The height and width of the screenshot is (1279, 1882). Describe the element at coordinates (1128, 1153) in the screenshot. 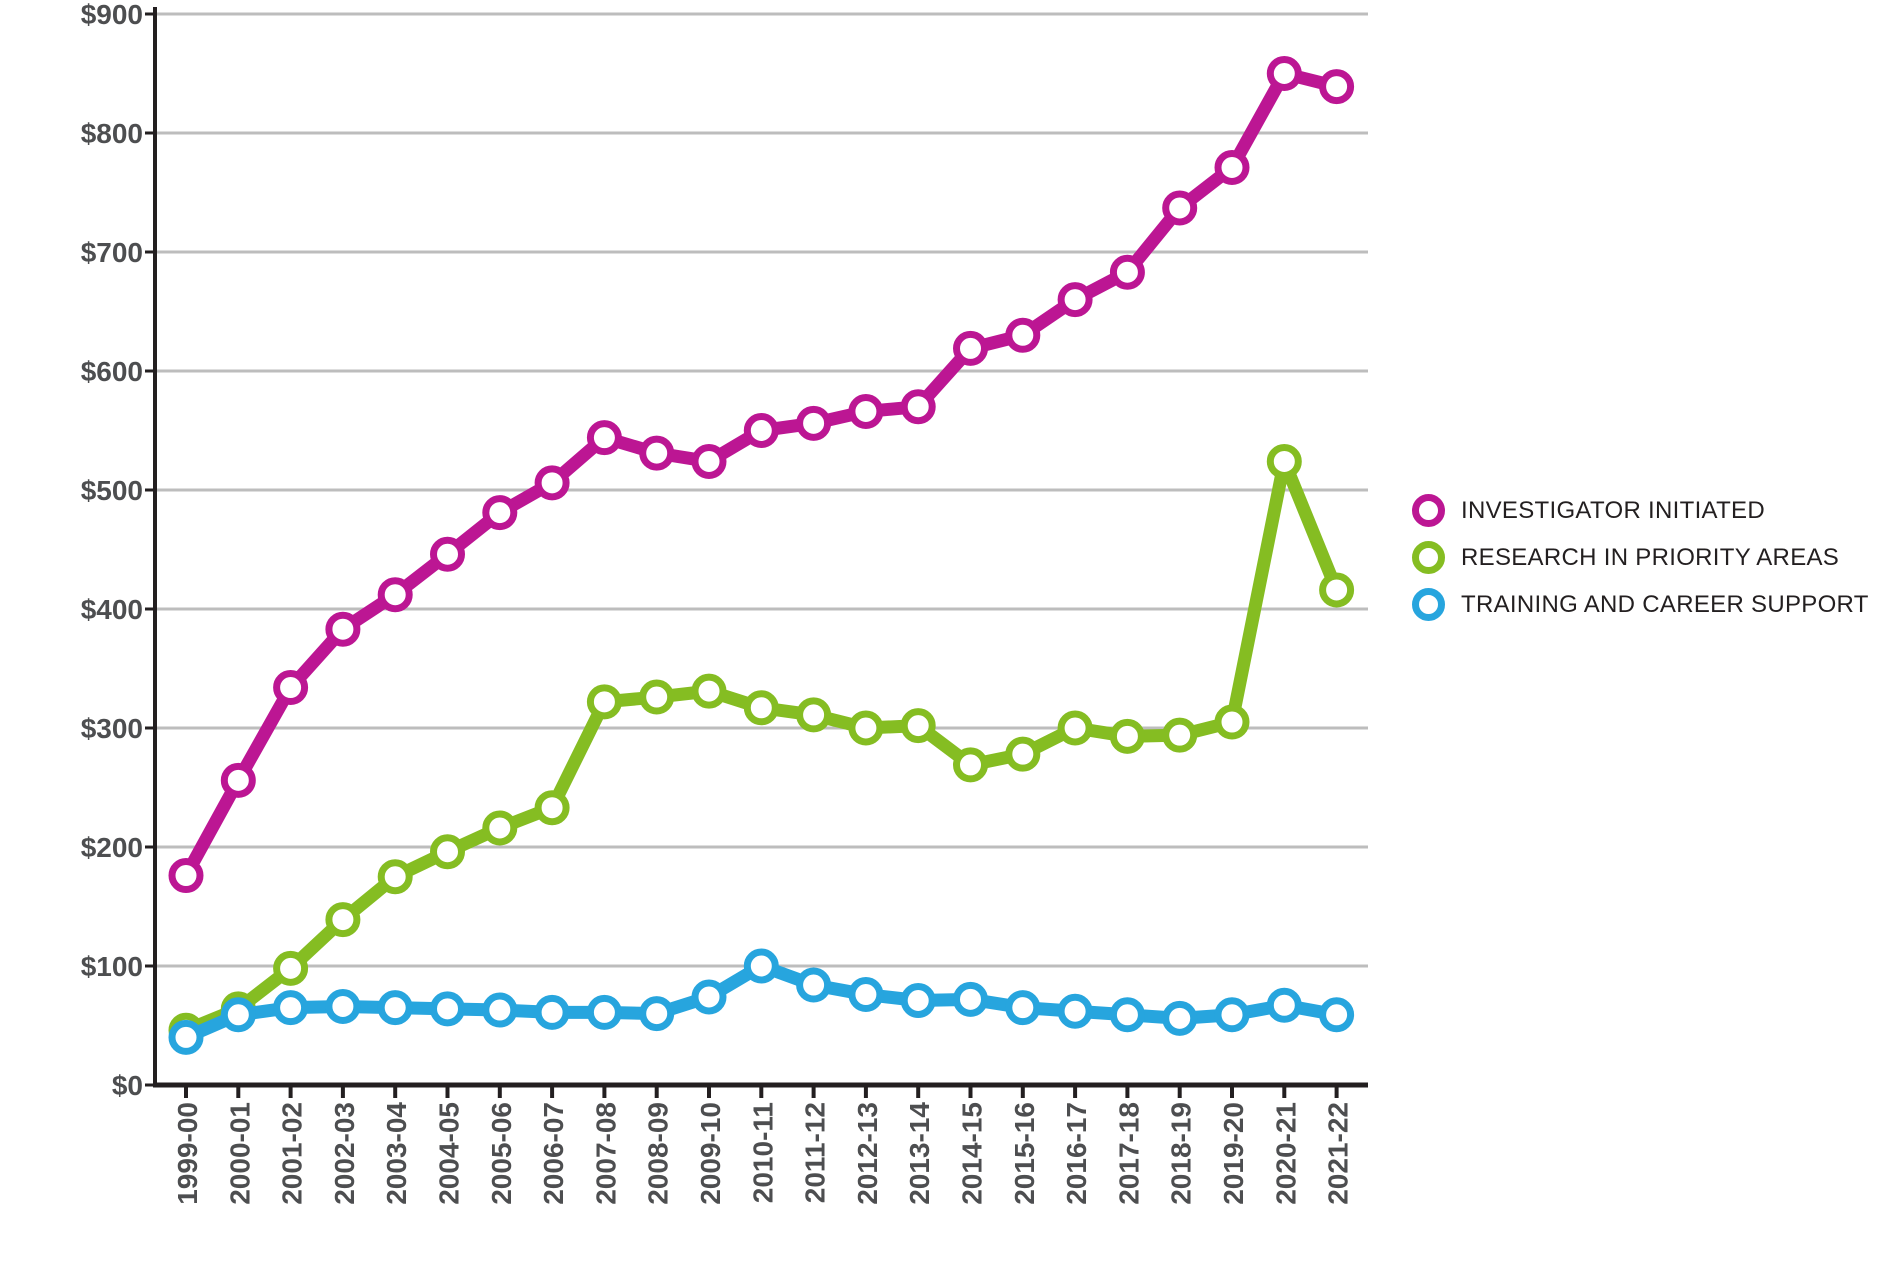

I see `x-axis-label: 2017-18` at that location.